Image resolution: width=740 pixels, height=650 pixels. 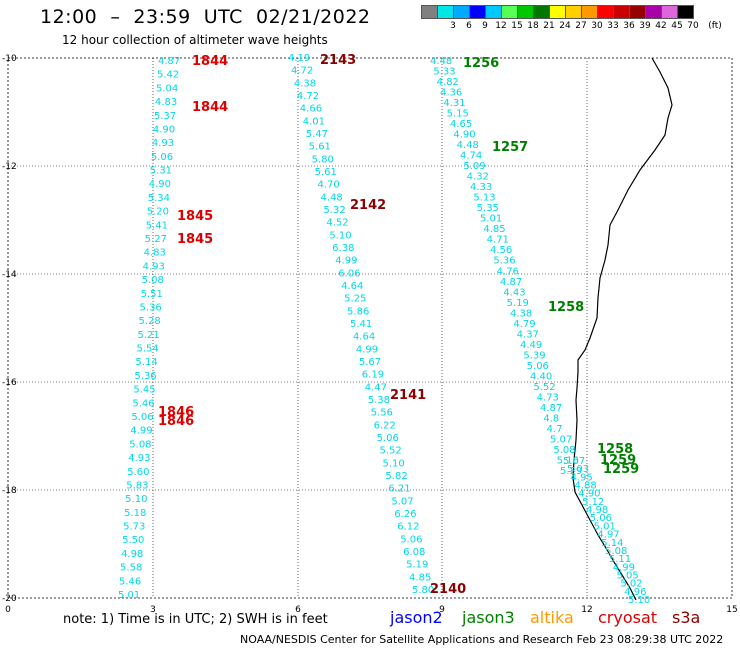 What do you see at coordinates (165, 116) in the screenshot?
I see `swh-value: 5.37` at bounding box center [165, 116].